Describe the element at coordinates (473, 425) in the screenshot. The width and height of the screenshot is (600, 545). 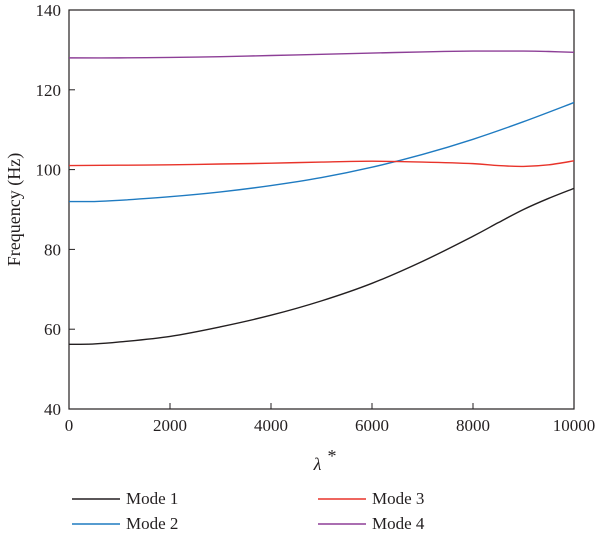
I see `x-tick-label: 8000` at that location.